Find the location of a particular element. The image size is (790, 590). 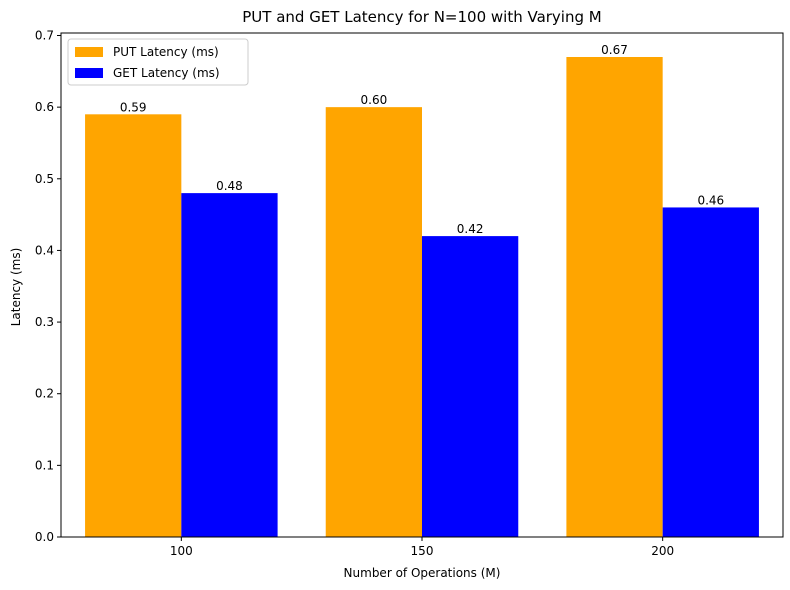

legend: PUT Latency (ms) GET Latency (ms) is located at coordinates (158, 62).